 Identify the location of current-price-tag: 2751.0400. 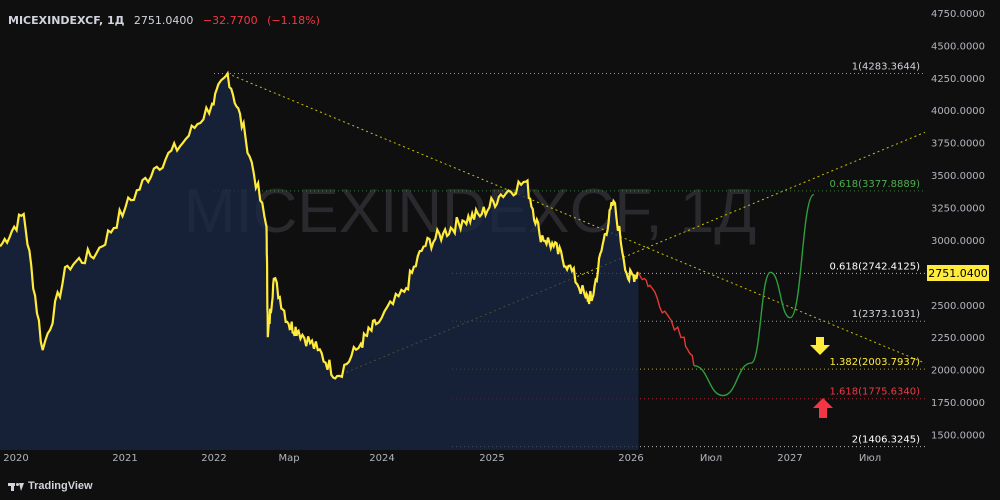
(958, 273).